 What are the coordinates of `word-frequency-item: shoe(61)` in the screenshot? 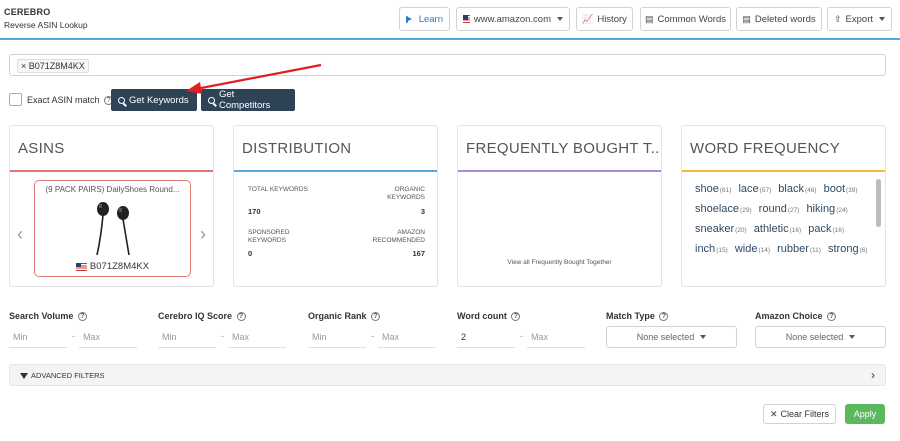 It's located at (713, 189).